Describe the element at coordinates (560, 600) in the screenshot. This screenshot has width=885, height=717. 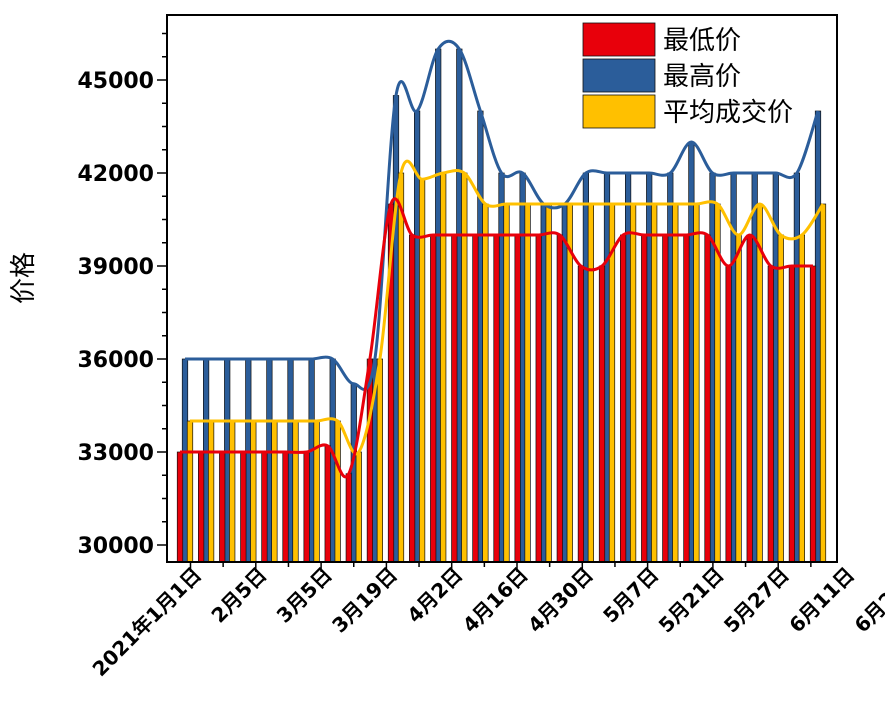
I see `x-tick-label-6: 4月30日` at that location.